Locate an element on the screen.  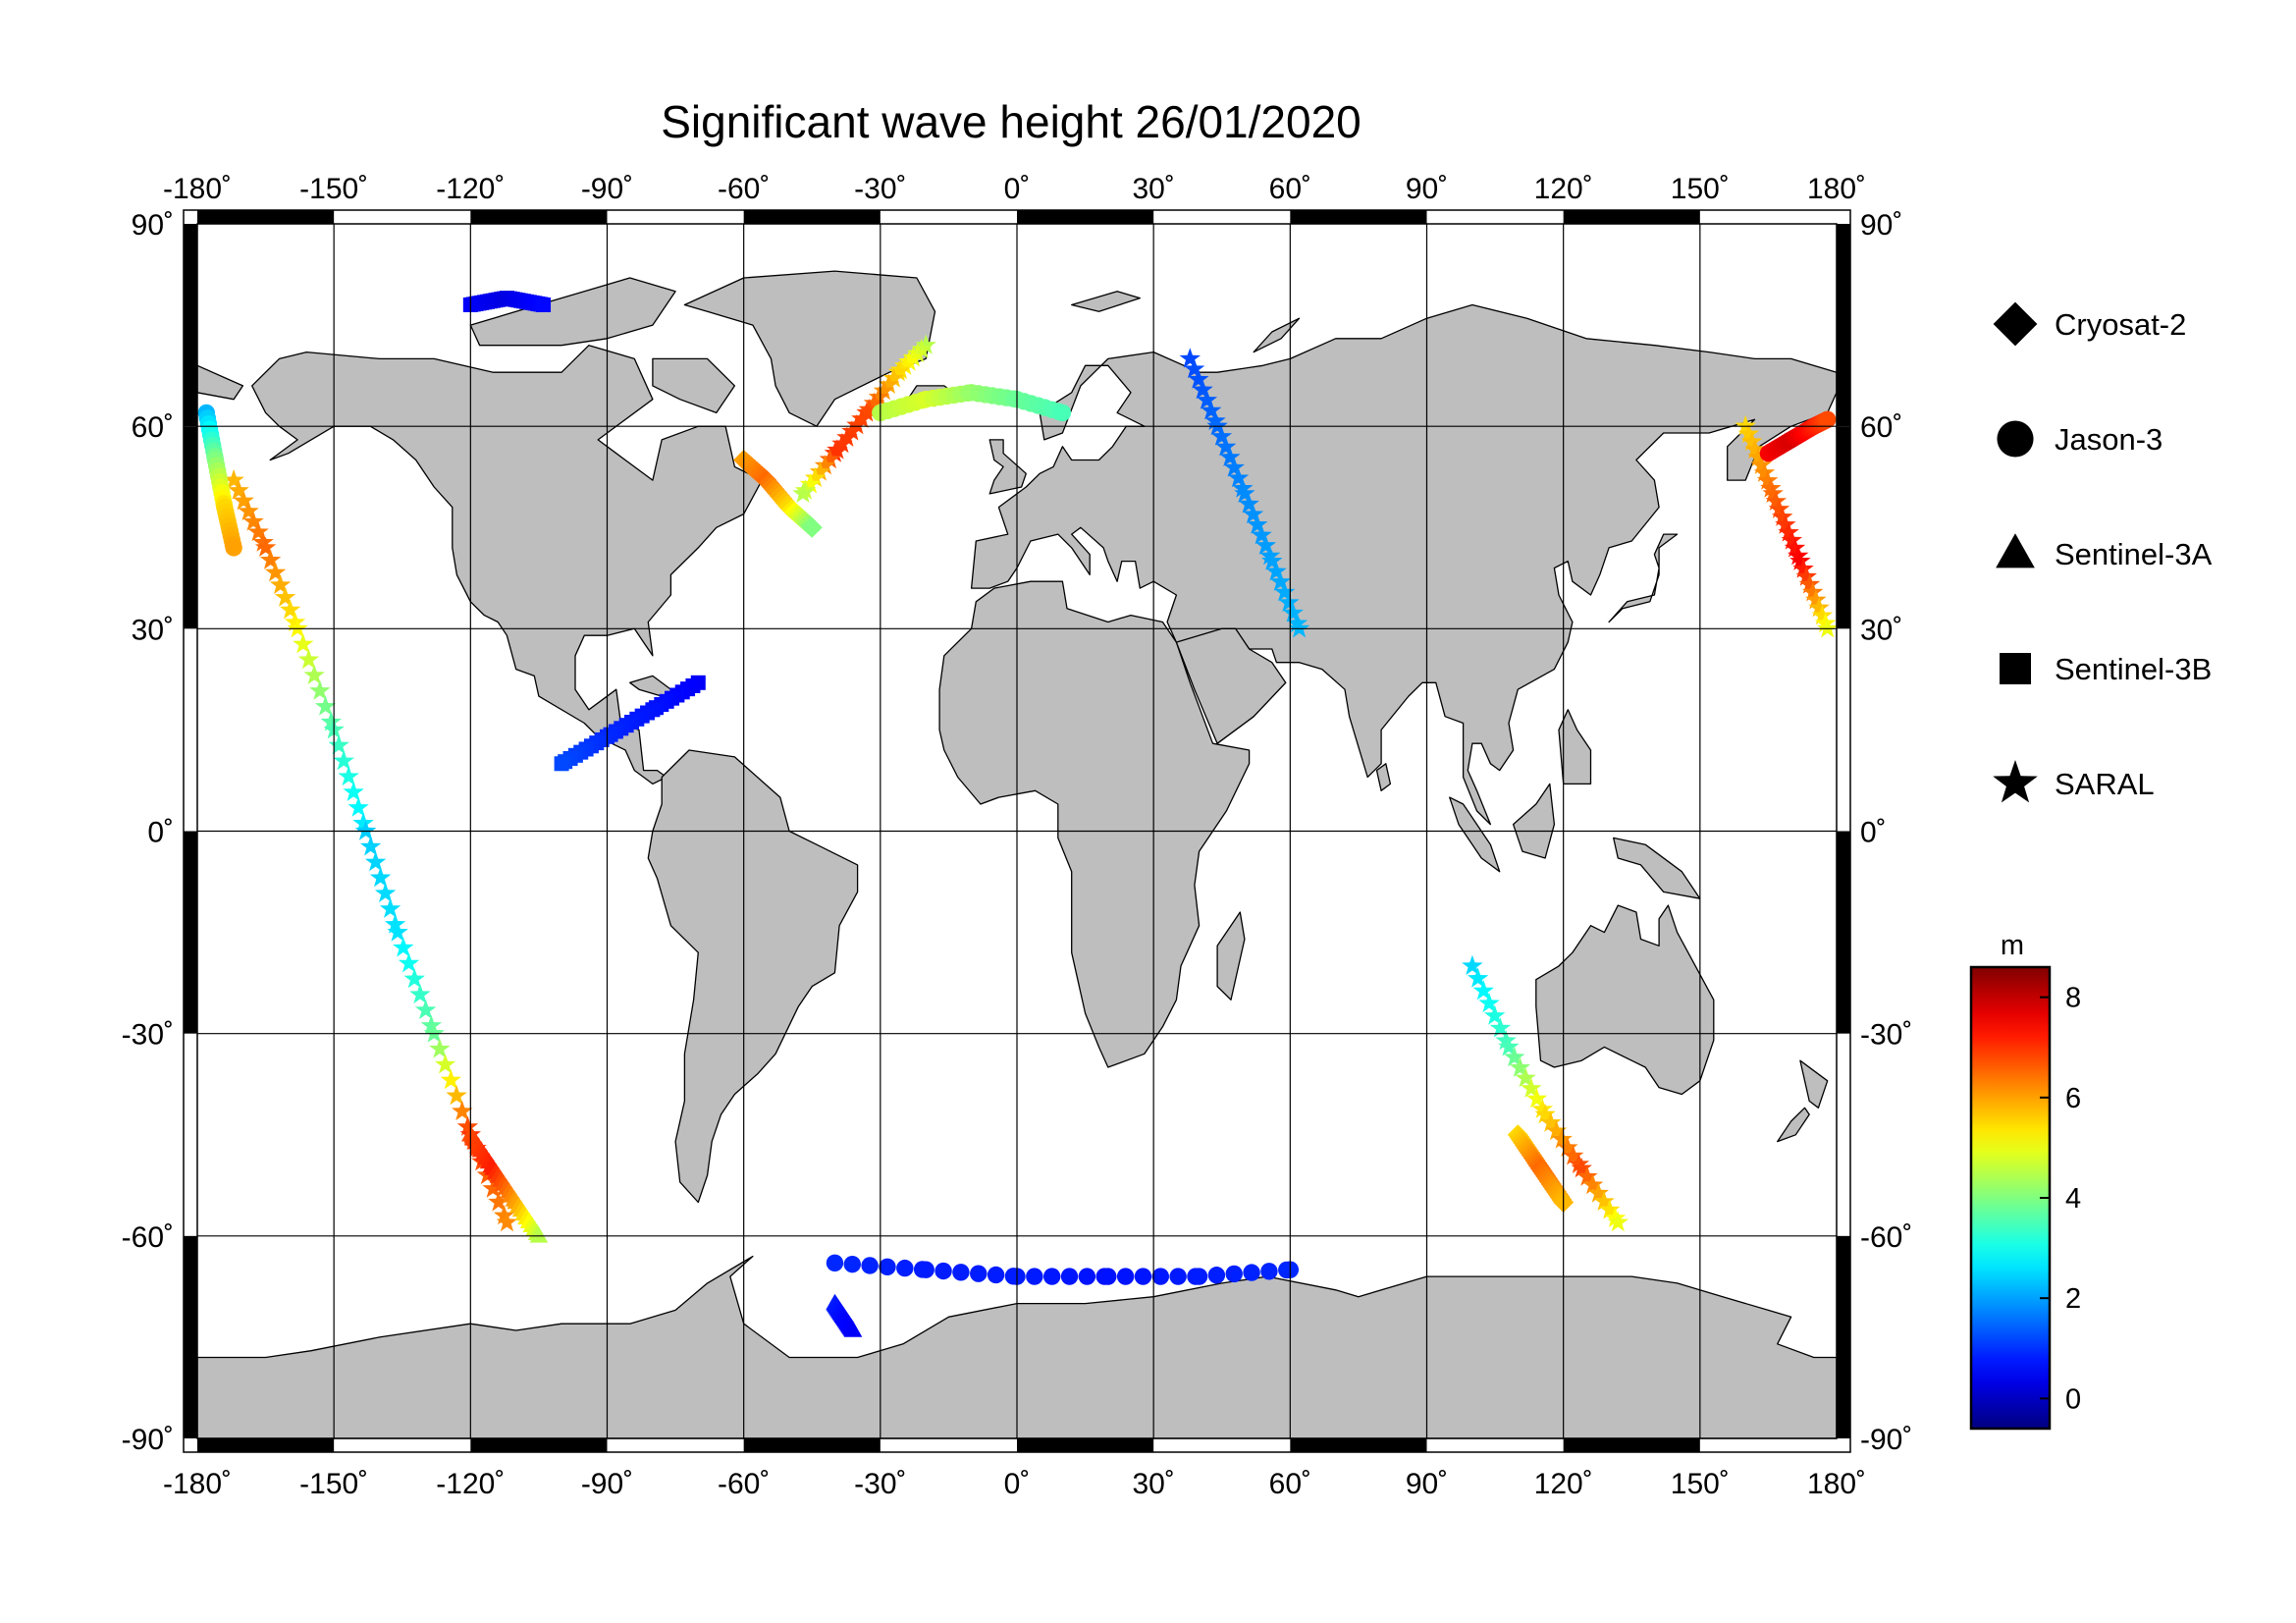
lon-tick-label-top: -30˚ is located at coordinates (880, 189).